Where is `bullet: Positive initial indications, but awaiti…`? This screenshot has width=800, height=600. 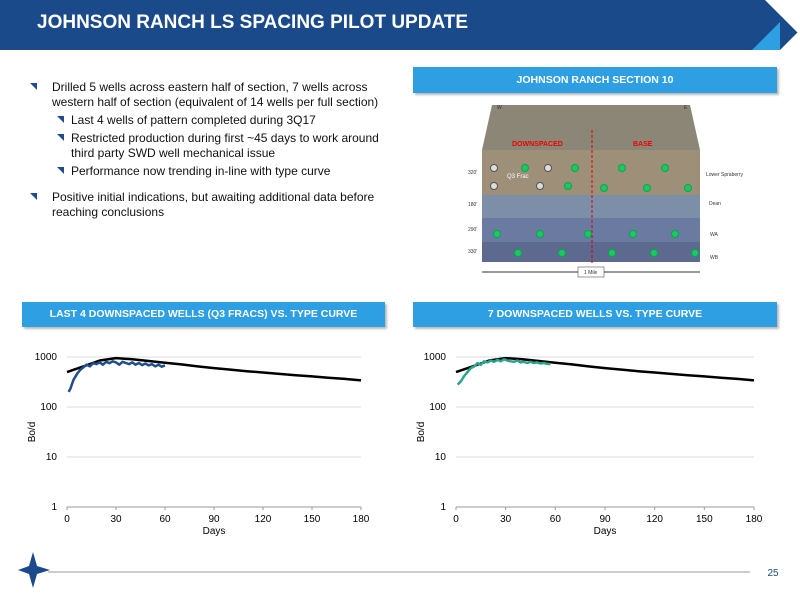 bullet: Positive initial indications, but awaiti… is located at coordinates (211, 205).